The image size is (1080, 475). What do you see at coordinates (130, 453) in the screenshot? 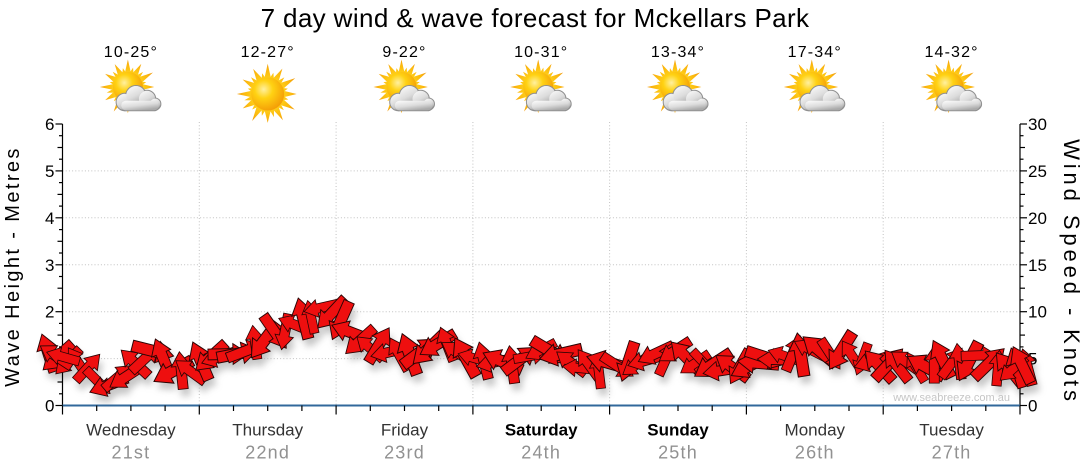
I see `svg-text: 21st` at bounding box center [130, 453].